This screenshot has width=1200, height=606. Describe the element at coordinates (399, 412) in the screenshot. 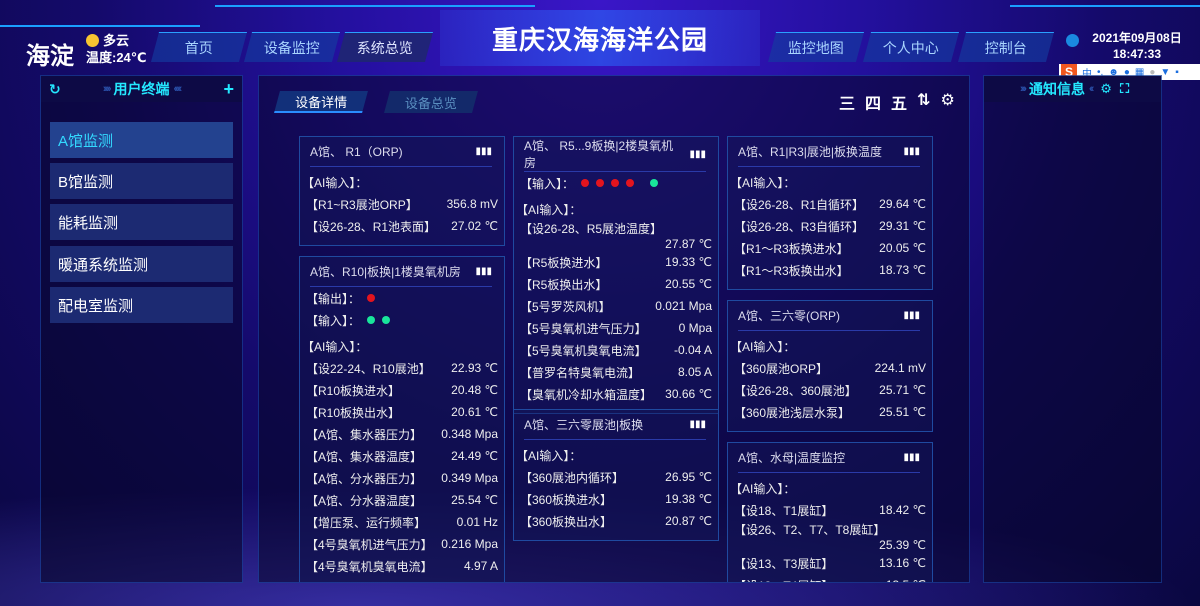

I see `data-row: 【R10板换出水】 20.61 ℃` at that location.